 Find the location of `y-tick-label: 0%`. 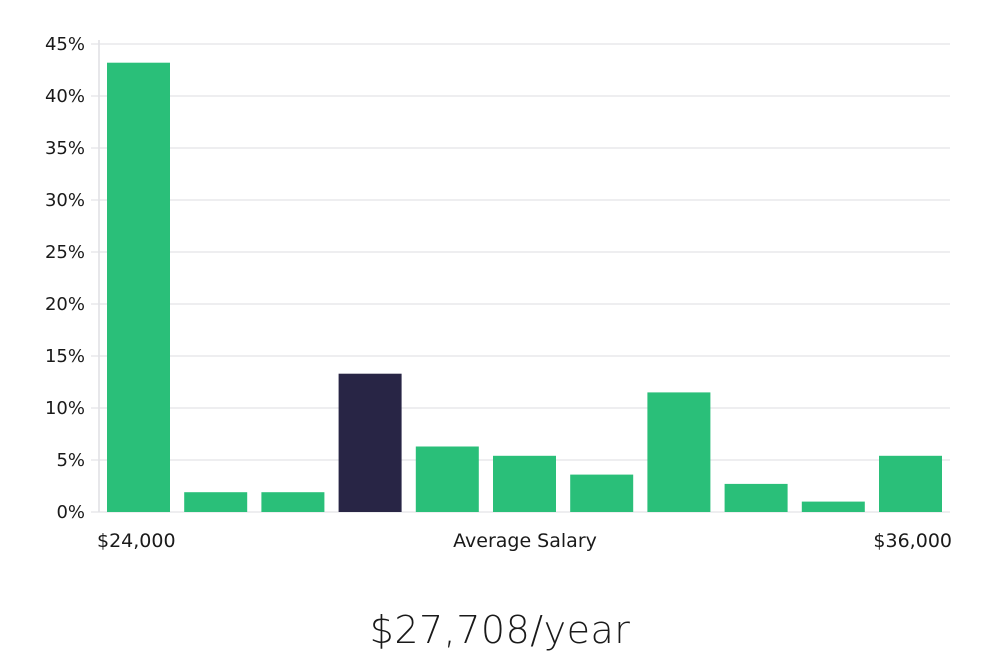

y-tick-label: 0% is located at coordinates (70, 512).